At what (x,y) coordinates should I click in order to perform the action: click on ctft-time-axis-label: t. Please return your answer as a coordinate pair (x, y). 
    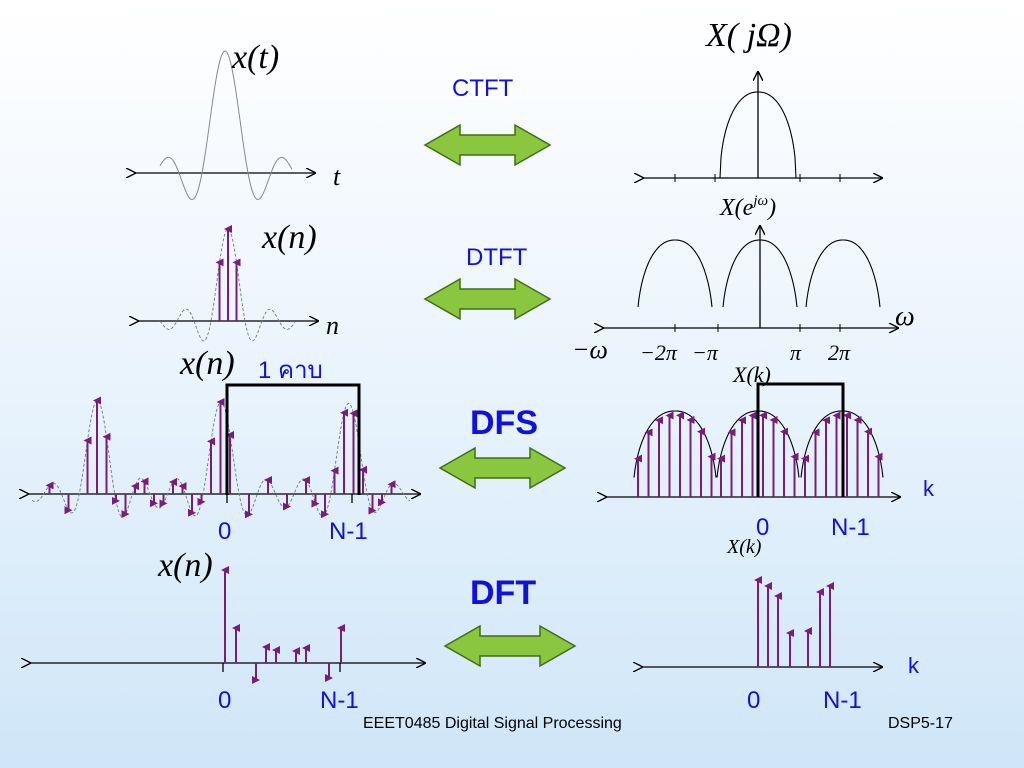
    Looking at the image, I should click on (337, 176).